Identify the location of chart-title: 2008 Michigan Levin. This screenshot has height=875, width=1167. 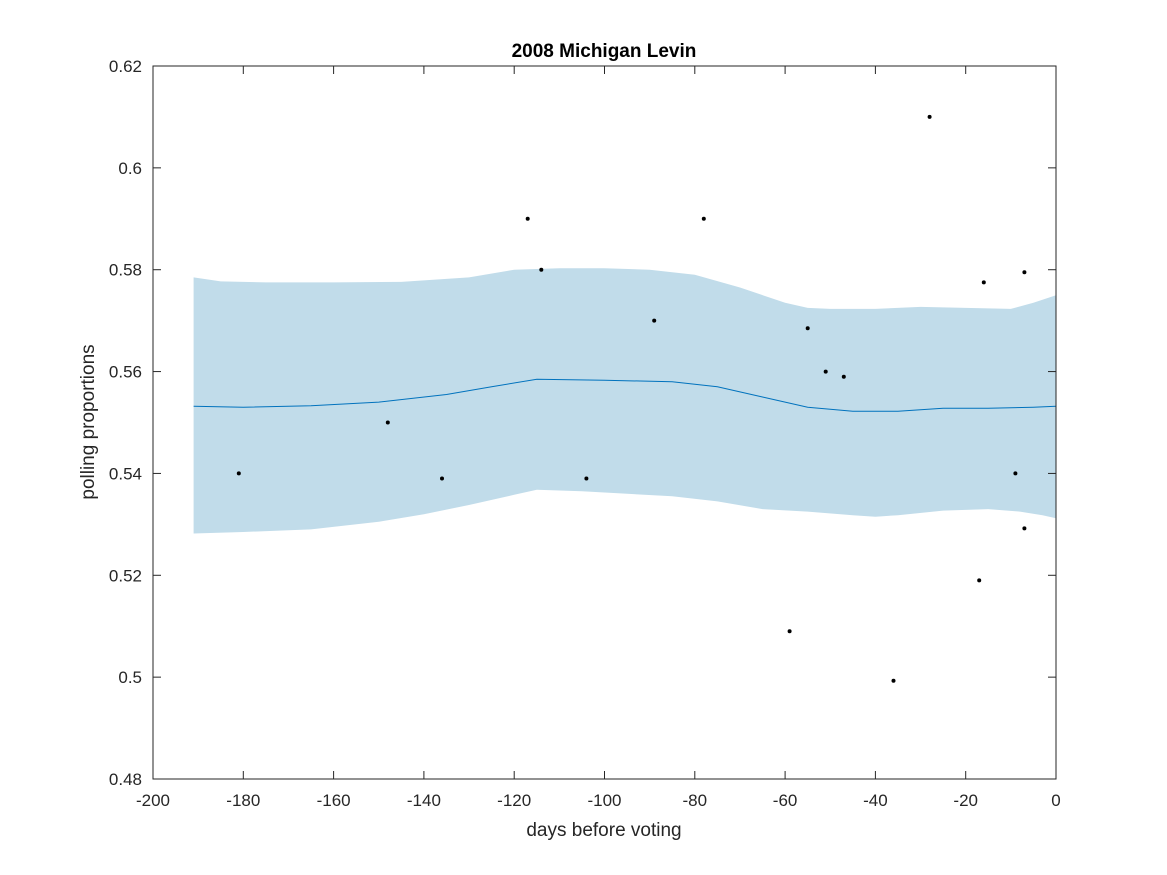
(604, 51).